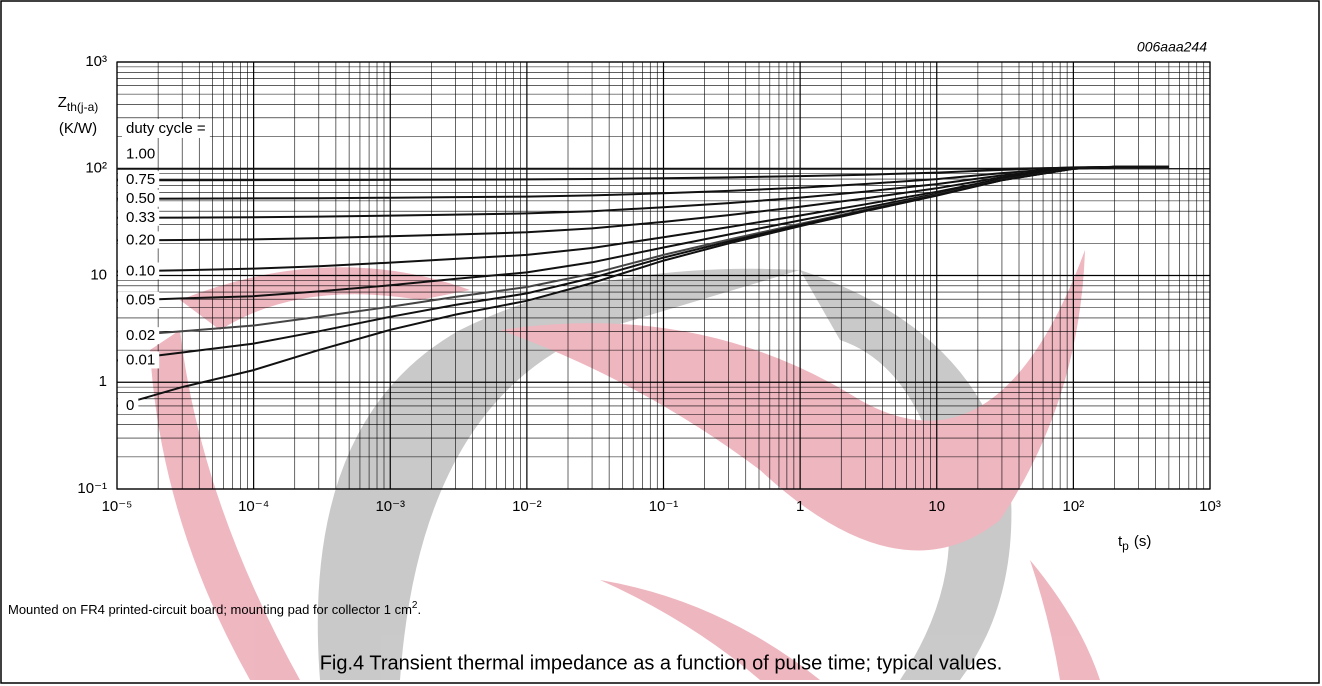 The height and width of the screenshot is (686, 1322). Describe the element at coordinates (390, 506) in the screenshot. I see `x-tick-label: 10⁻³` at that location.